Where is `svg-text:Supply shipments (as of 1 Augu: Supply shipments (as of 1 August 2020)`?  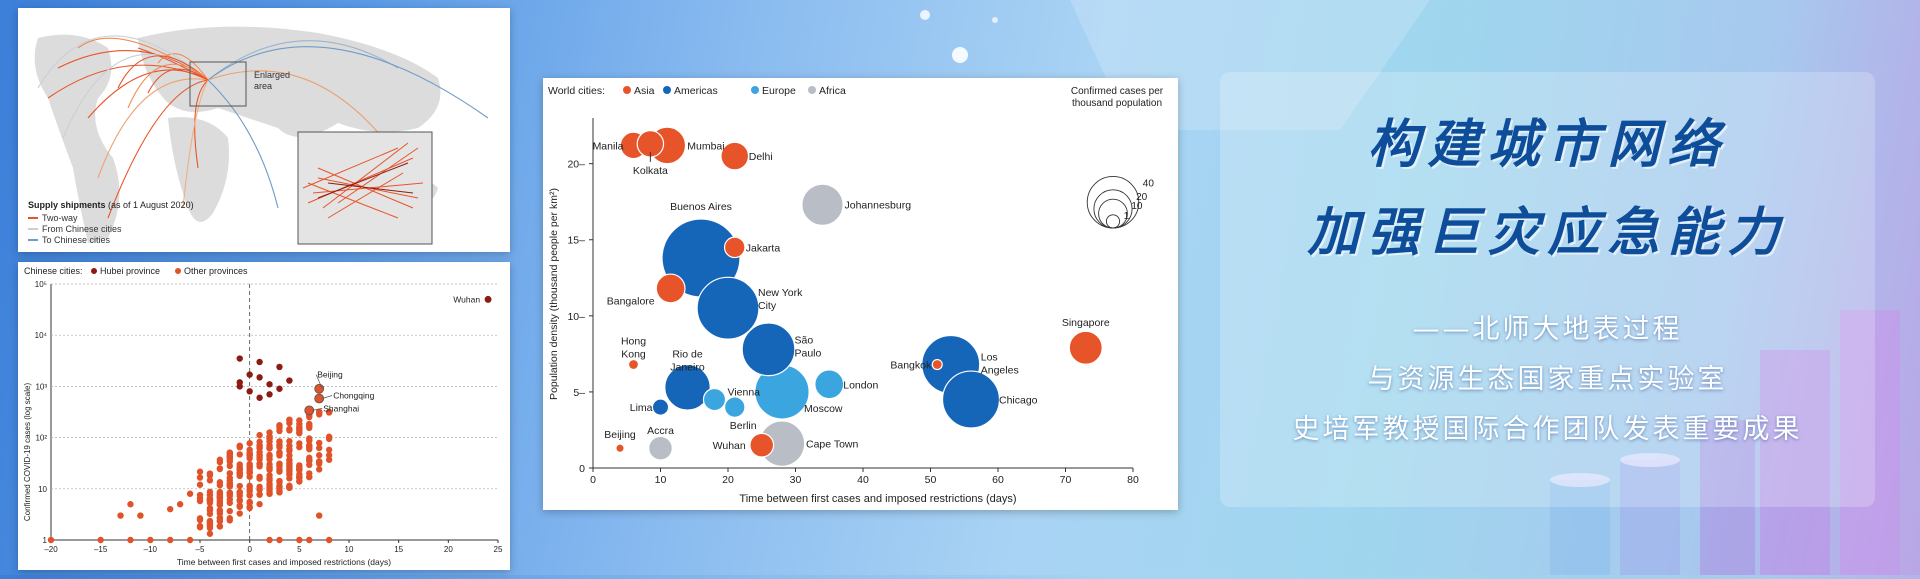 svg-text:Supply shipments (as of 1 Augu: Supply shipments (as of 1 August 2020) is located at coordinates (111, 205).